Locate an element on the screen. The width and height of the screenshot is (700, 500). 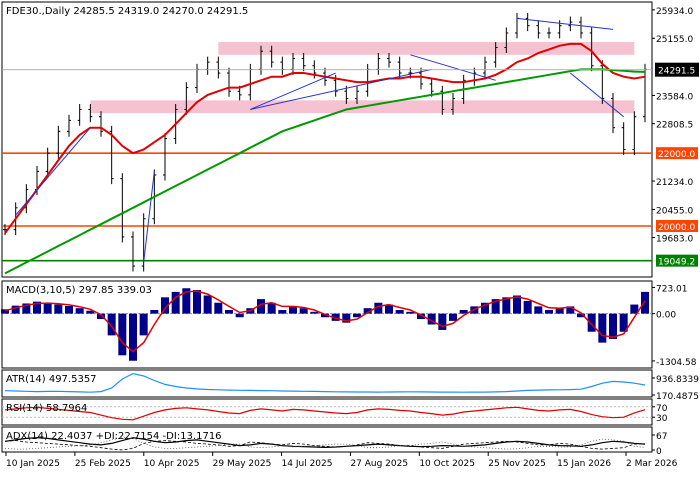
x-tick-label: 25 Feb 2025 is located at coordinates (103, 464).